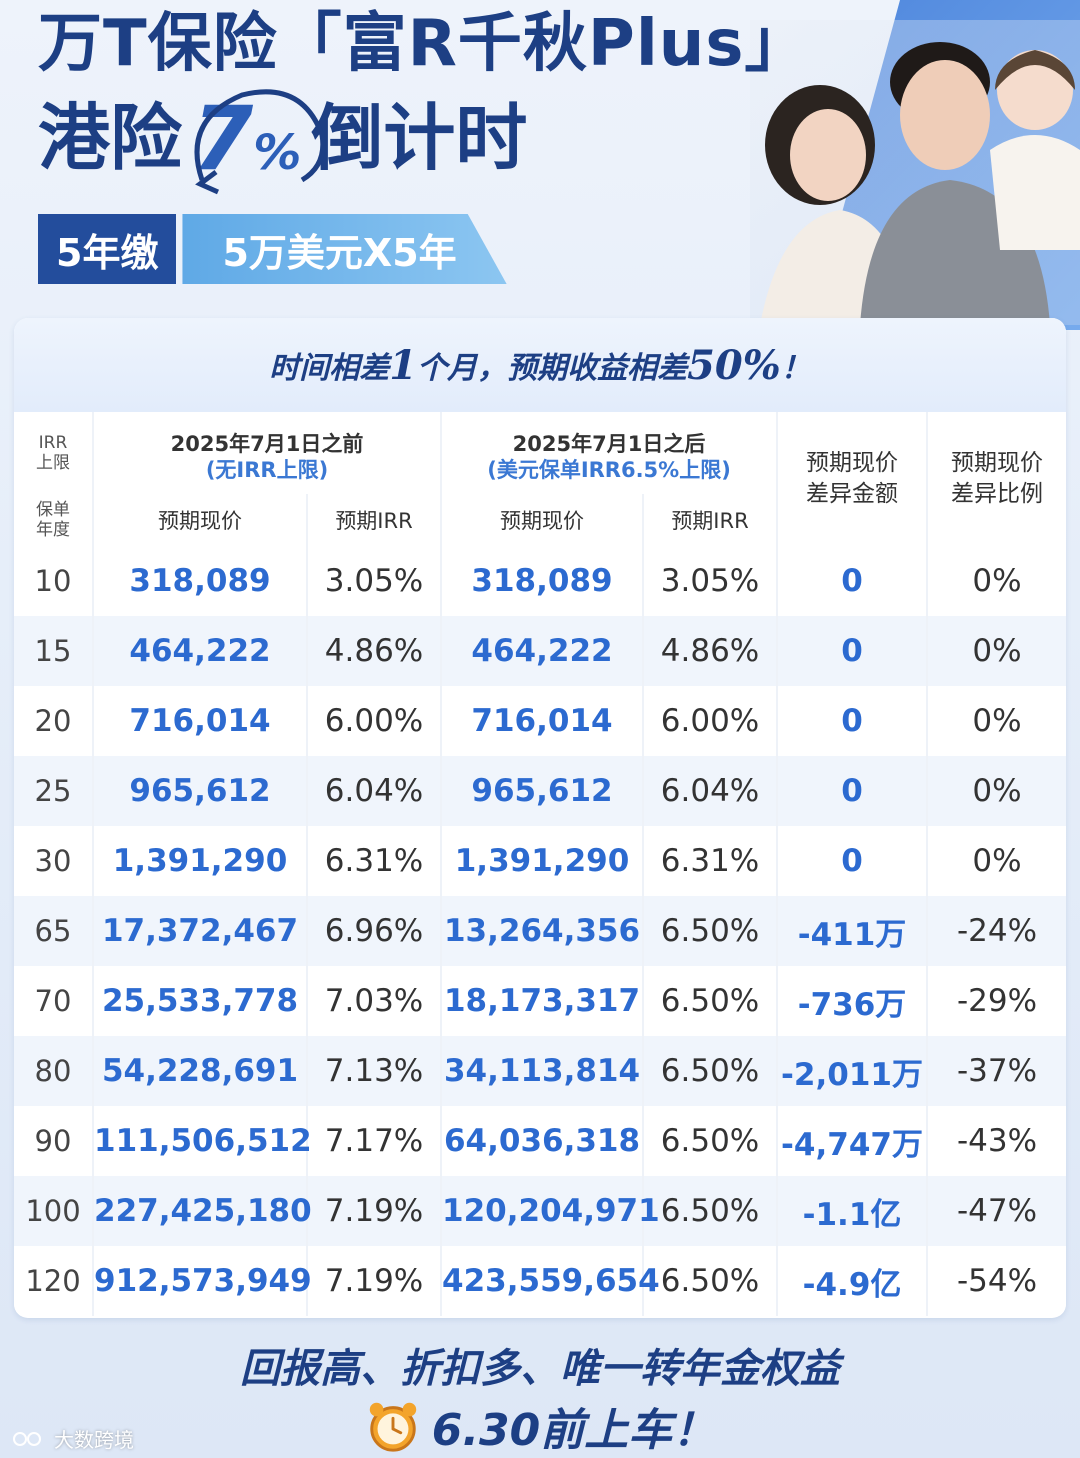 This screenshot has width=1080, height=1458. Describe the element at coordinates (403, 365) in the screenshot. I see `banner-number-1: 1` at that location.